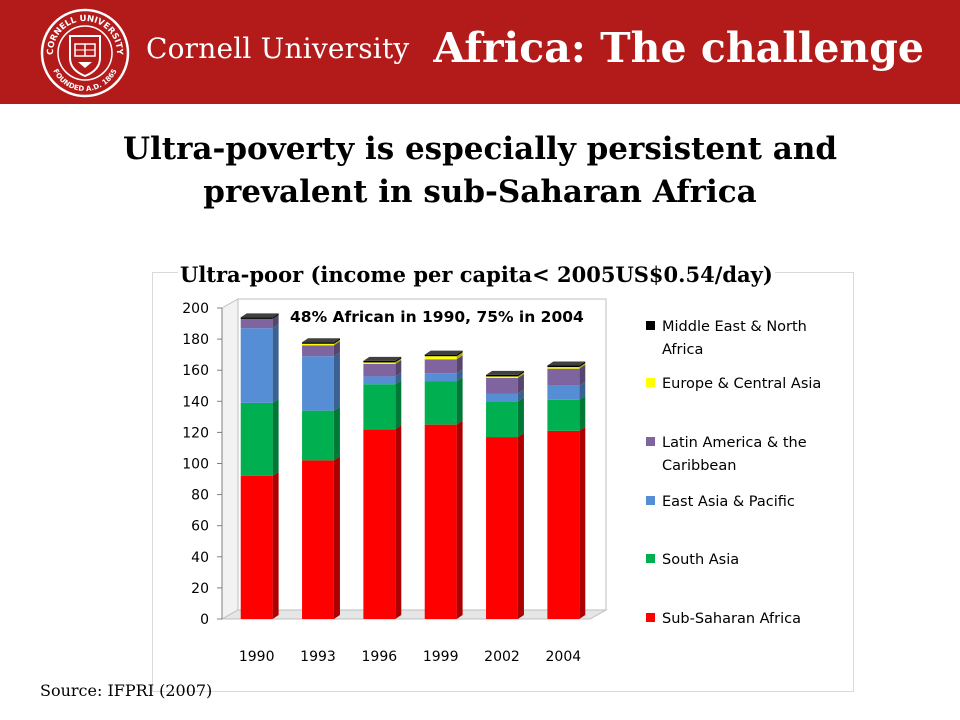  Describe the element at coordinates (480, 192) in the screenshot. I see `headline-line-2: prevalent in sub-Saharan Africa` at that location.